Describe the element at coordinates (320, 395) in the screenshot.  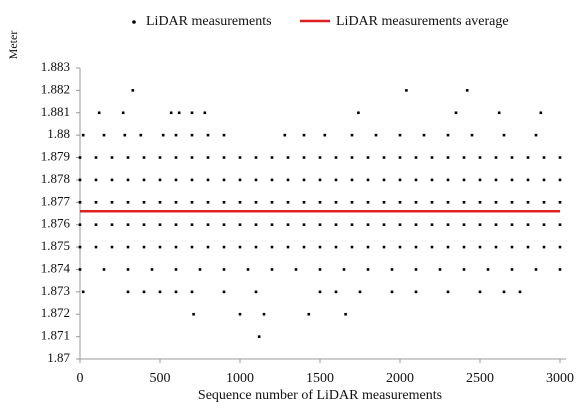
I see `x-axis-label: Sequence number of LiDAR measurements` at that location.